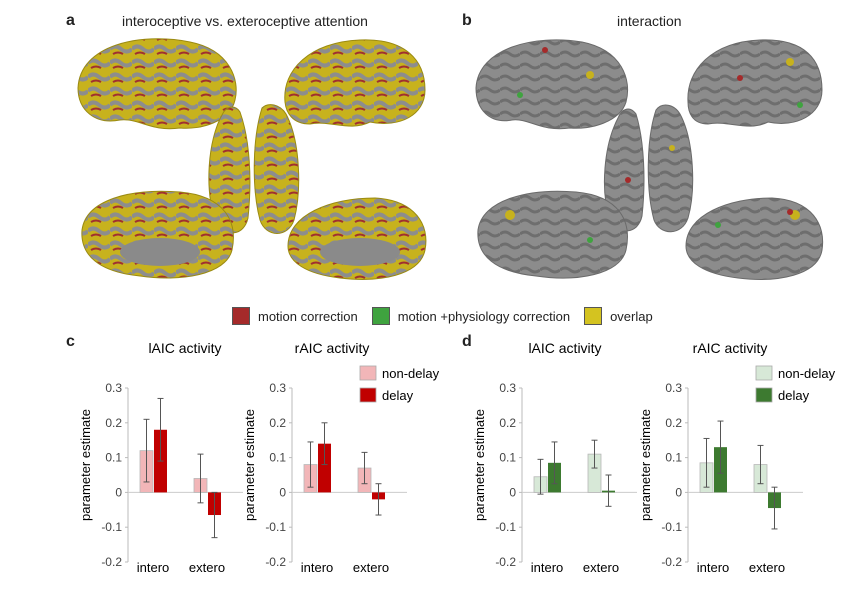 This screenshot has height=594, width=868. Describe the element at coordinates (380, 316) in the screenshot. I see `legend-swatch-motion-physiology` at that location.